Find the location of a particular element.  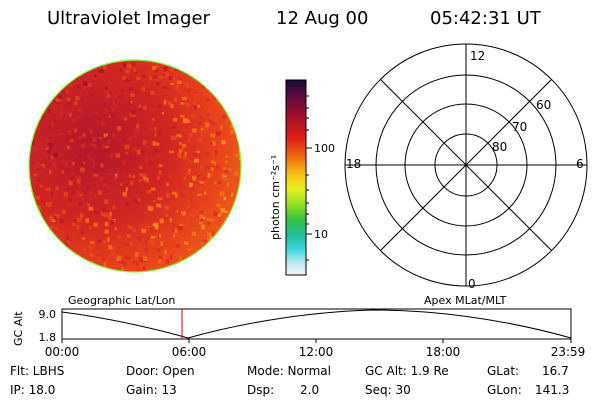

time-label: 05:42:31 UT is located at coordinates (485, 18).